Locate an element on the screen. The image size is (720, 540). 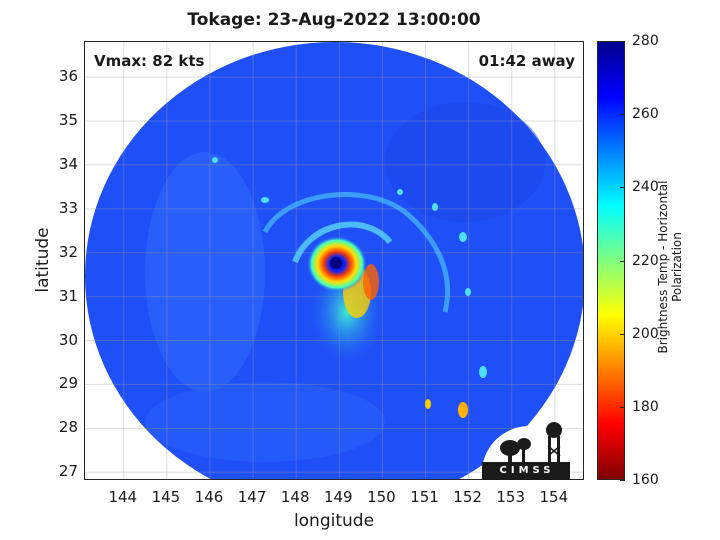
colorbar-tick-label: 160 is located at coordinates (645, 480).